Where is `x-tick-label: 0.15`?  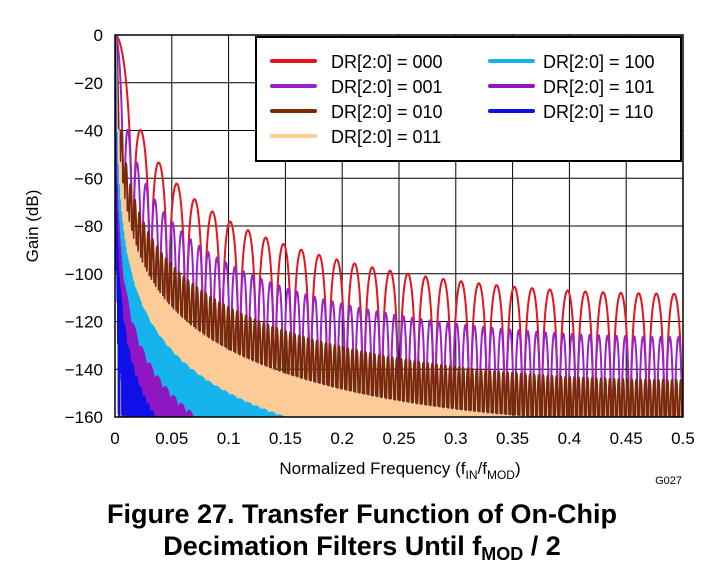
x-tick-label: 0.15 is located at coordinates (285, 438).